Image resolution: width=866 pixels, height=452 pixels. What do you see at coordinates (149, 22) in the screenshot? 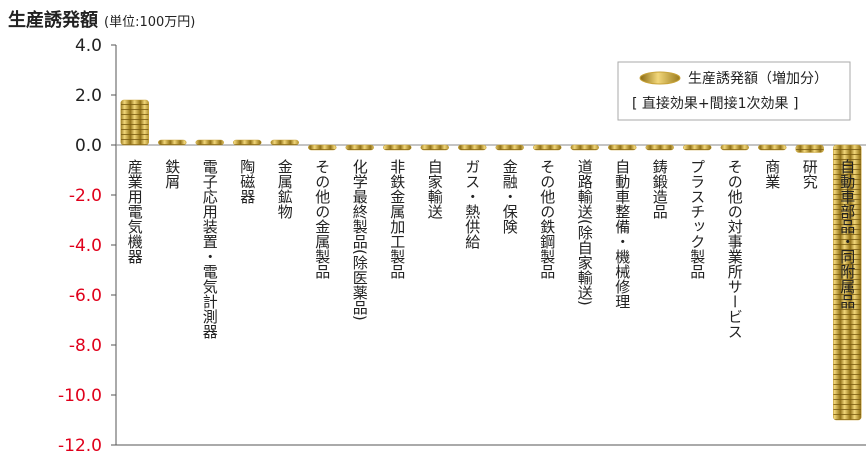
I see `chart-subtitle: (単位:100万円)` at bounding box center [149, 22].